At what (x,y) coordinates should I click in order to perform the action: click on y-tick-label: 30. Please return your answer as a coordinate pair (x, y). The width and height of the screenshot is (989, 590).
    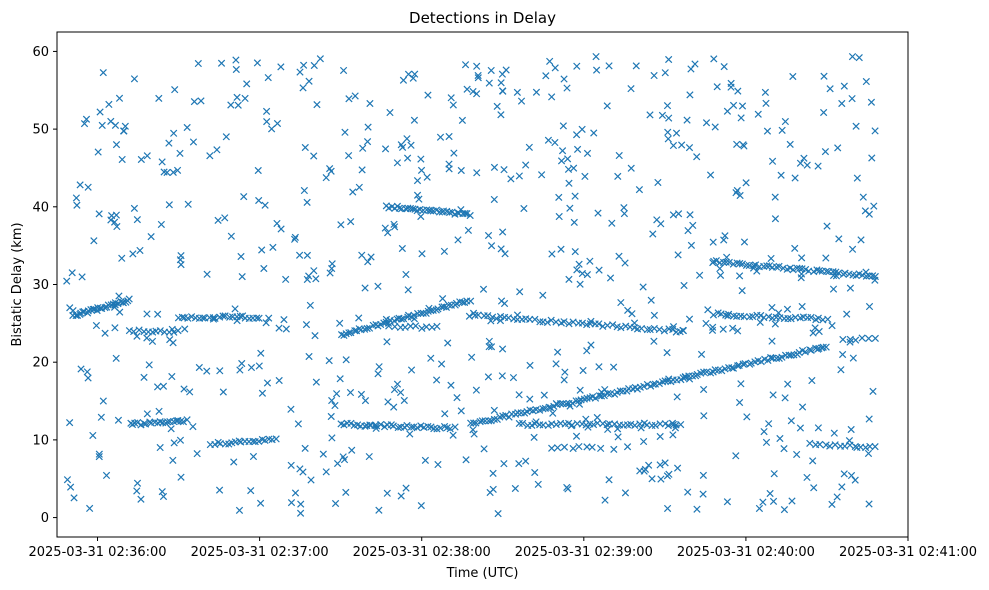
    Looking at the image, I should click on (40, 285).